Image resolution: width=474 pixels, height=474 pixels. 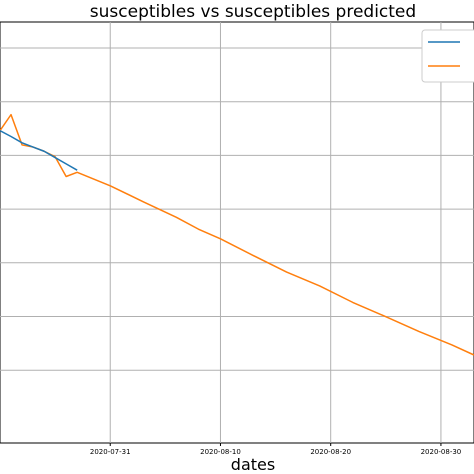 I want to click on x-axis-label: dates, so click(x=253, y=464).